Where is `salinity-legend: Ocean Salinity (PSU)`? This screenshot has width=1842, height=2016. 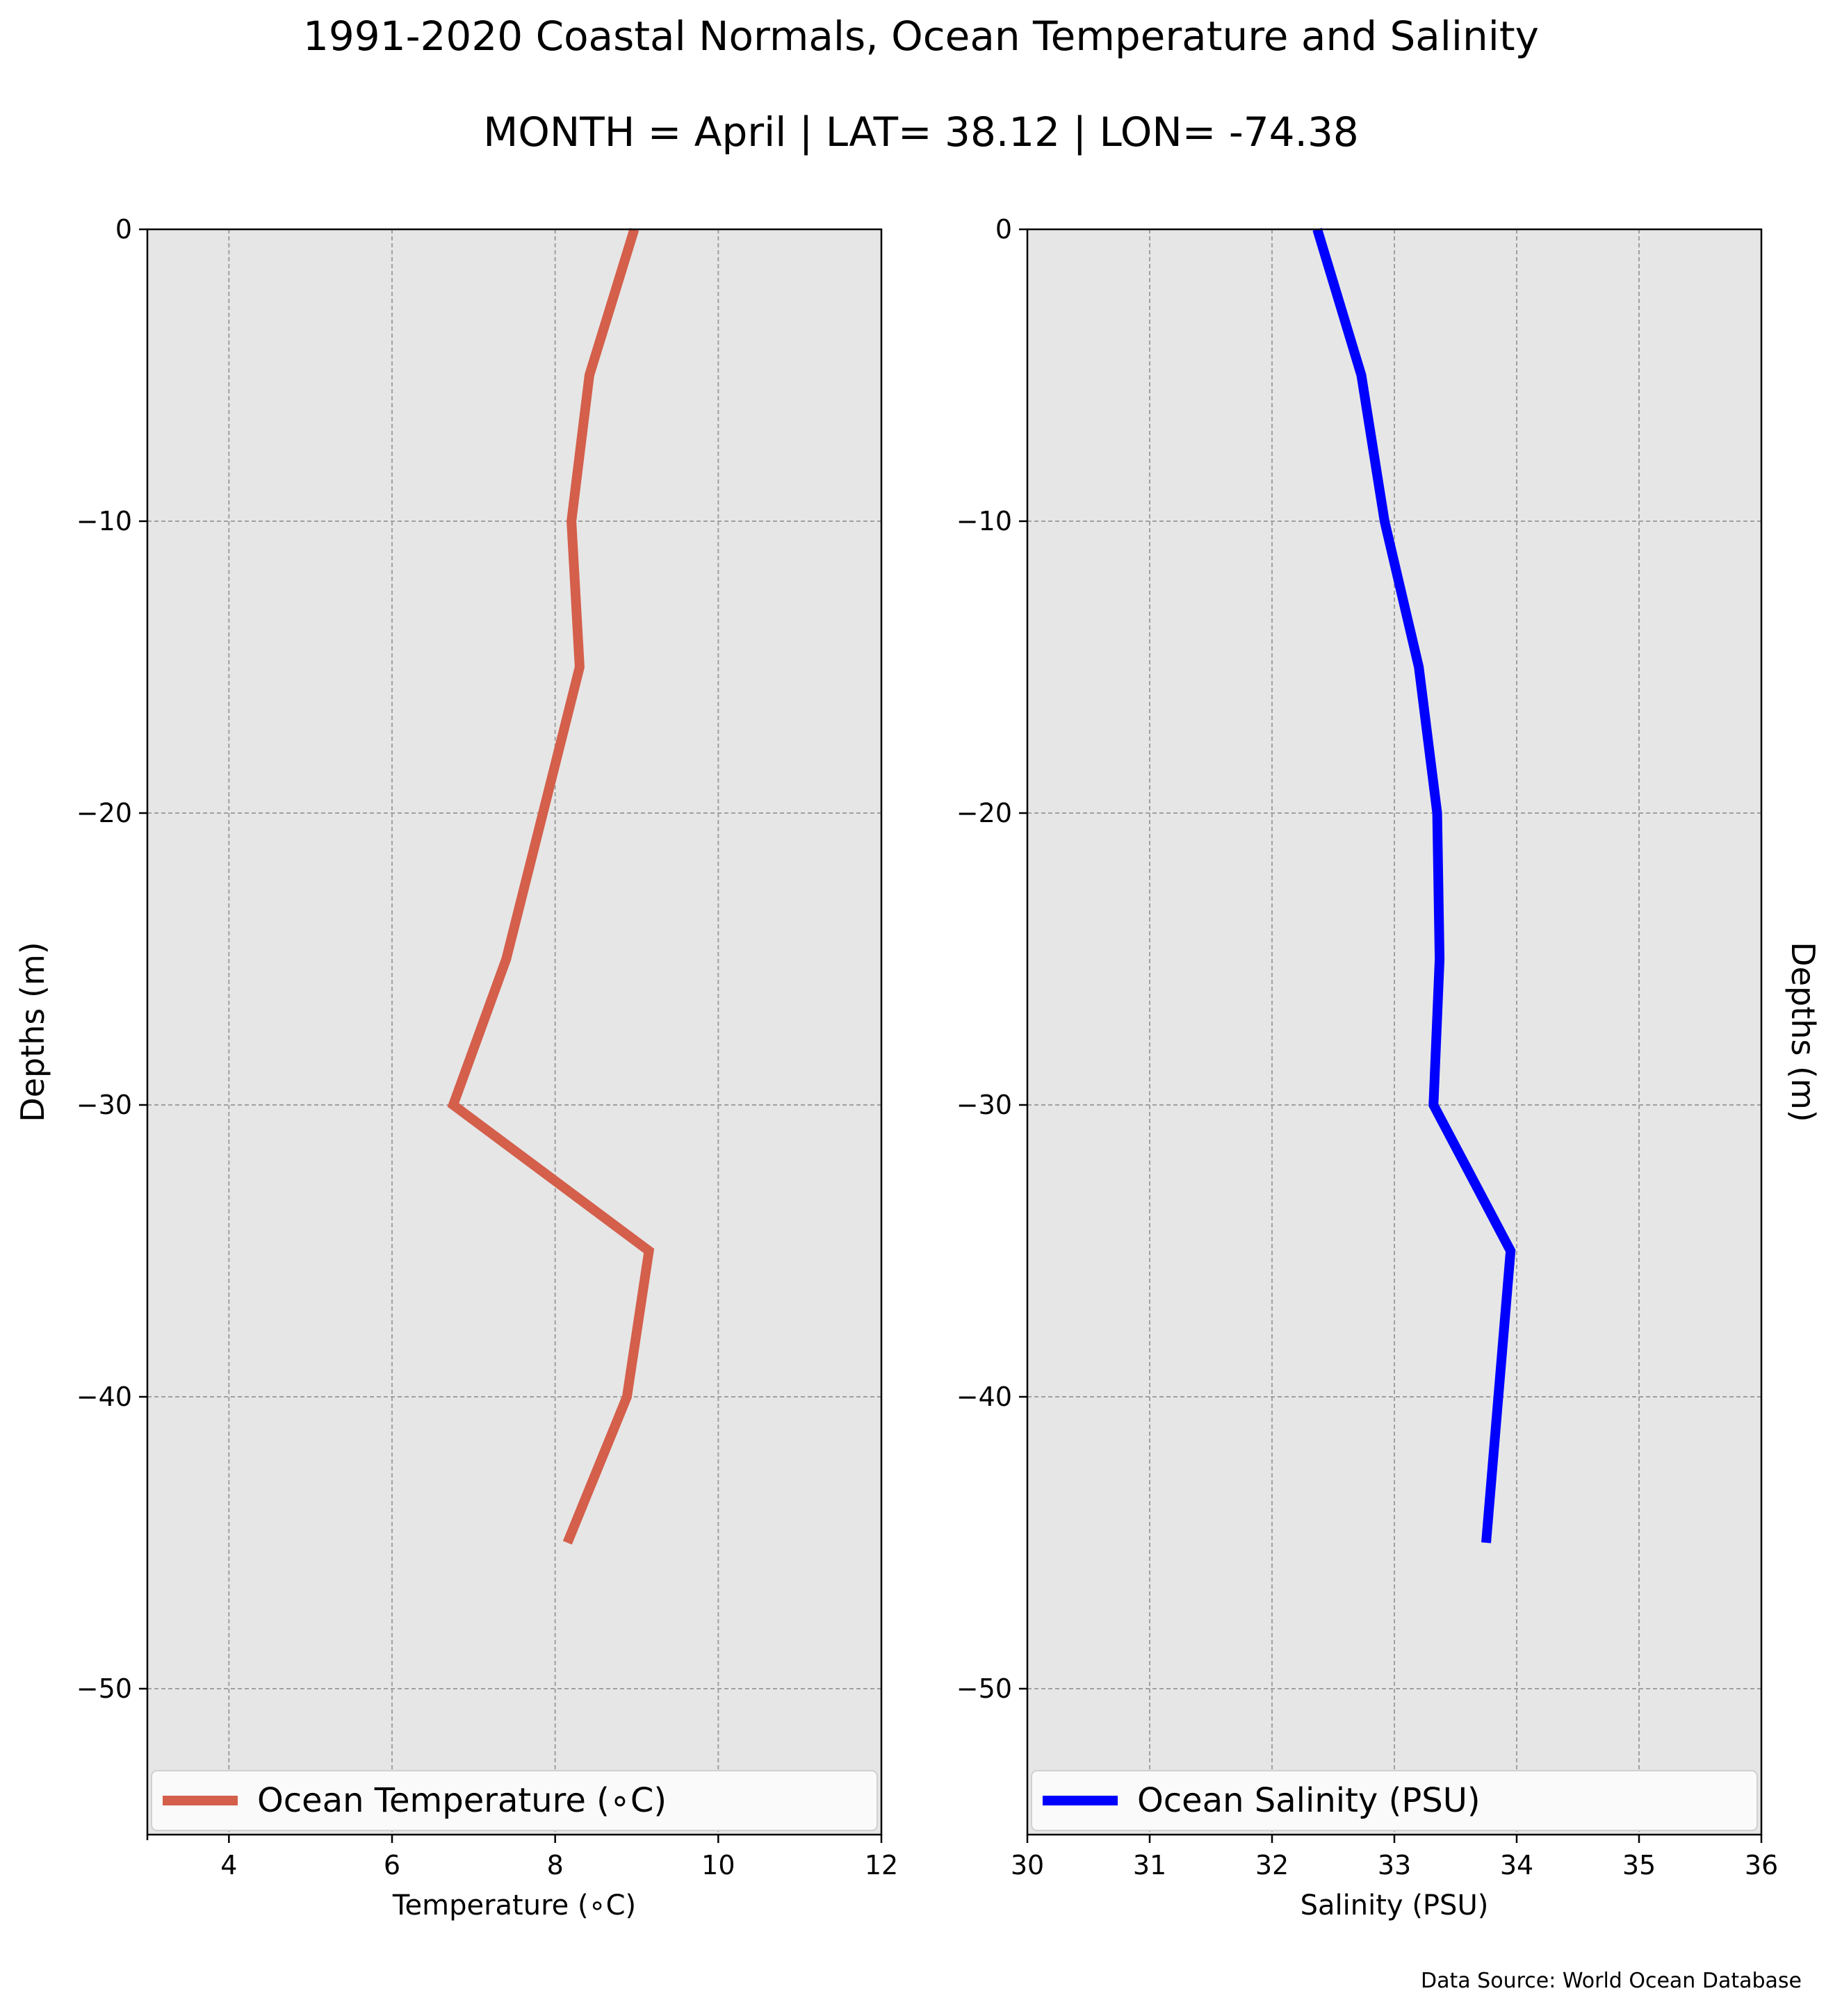 salinity-legend: Ocean Salinity (PSU) is located at coordinates (1394, 1801).